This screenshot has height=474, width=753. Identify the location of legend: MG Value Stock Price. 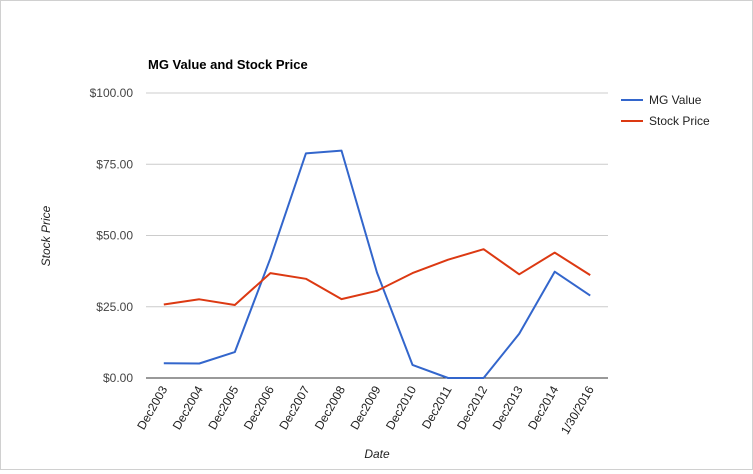
(665, 110).